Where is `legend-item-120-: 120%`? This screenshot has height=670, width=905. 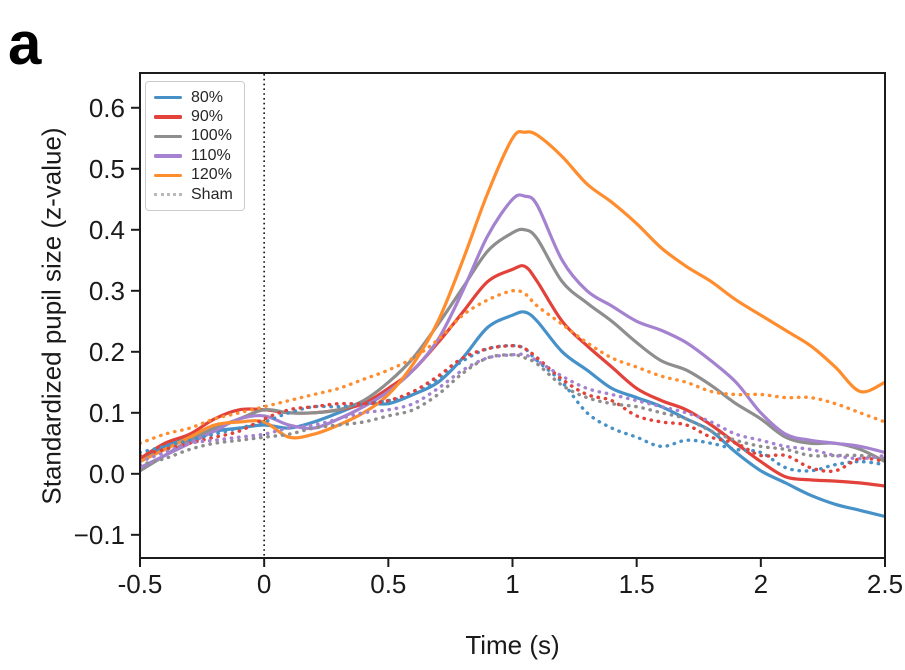 legend-item-120-: 120% is located at coordinates (193, 175).